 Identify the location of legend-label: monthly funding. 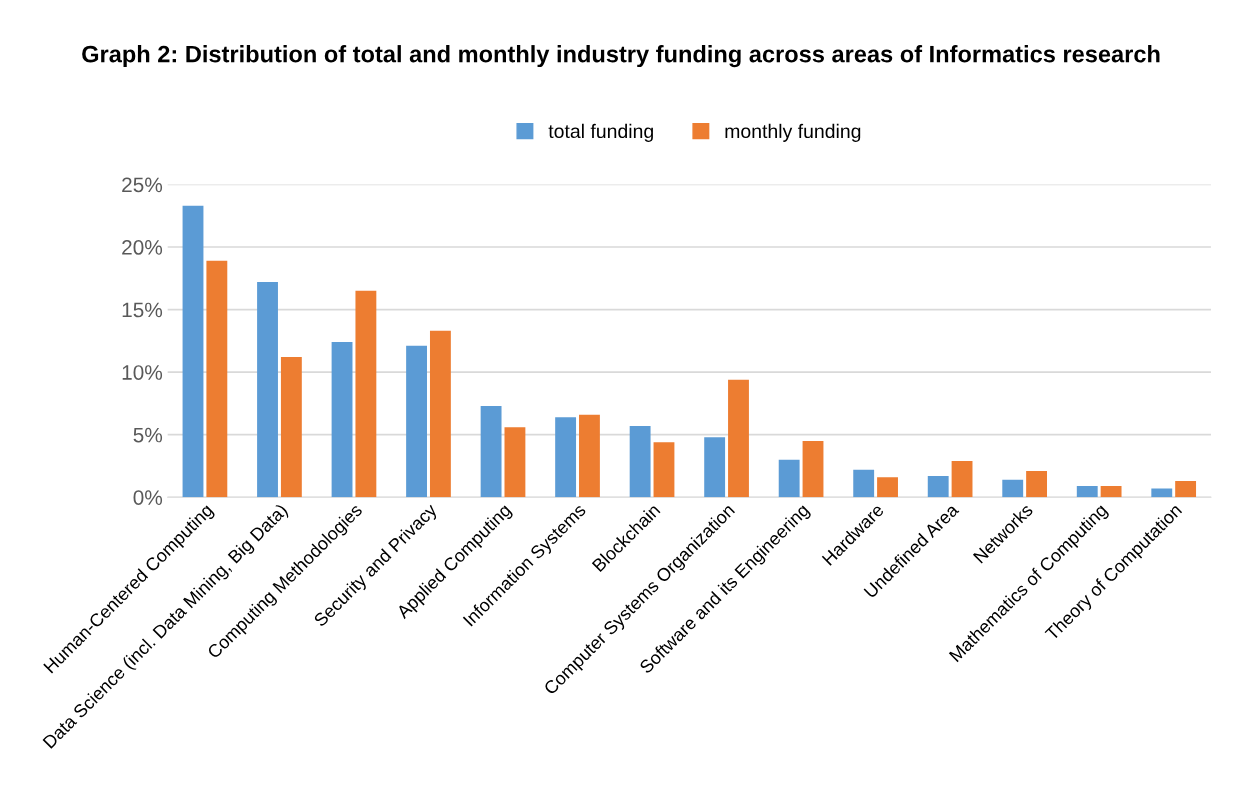
(793, 132).